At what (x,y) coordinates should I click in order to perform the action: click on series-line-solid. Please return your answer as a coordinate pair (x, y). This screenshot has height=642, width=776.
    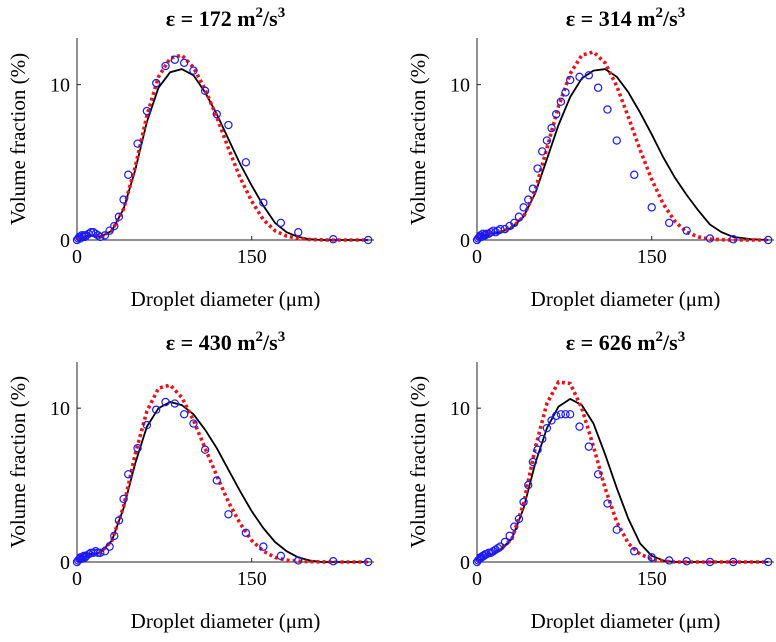
    Looking at the image, I should click on (222, 482).